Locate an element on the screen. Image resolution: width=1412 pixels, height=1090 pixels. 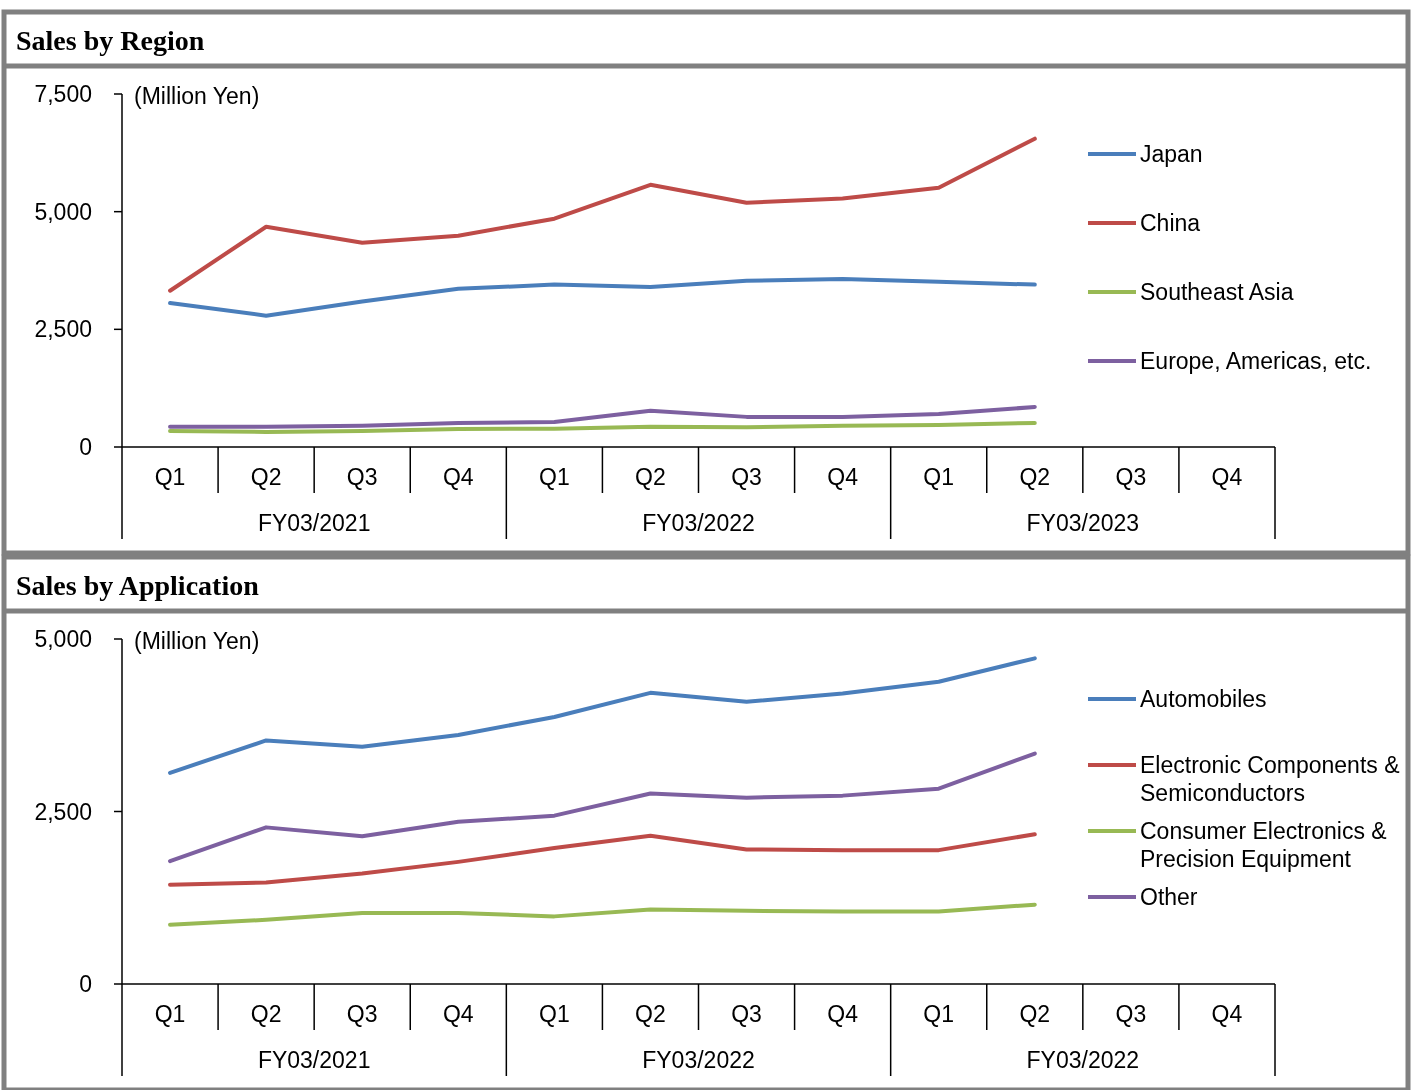
legend-label: Other is located at coordinates (1169, 897).